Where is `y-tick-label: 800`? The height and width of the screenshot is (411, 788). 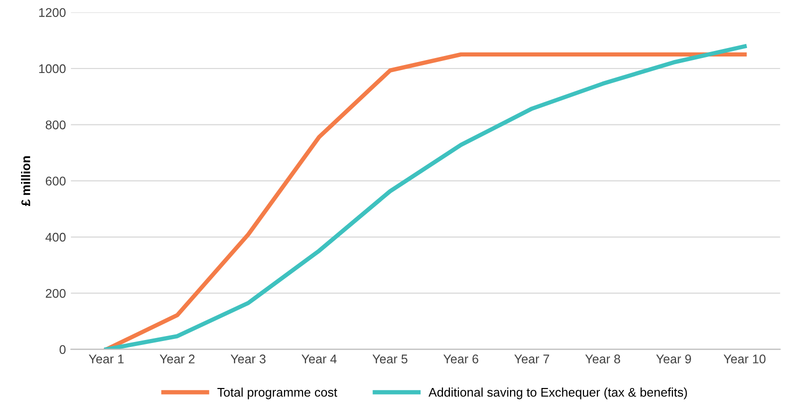 y-tick-label: 800 is located at coordinates (56, 125).